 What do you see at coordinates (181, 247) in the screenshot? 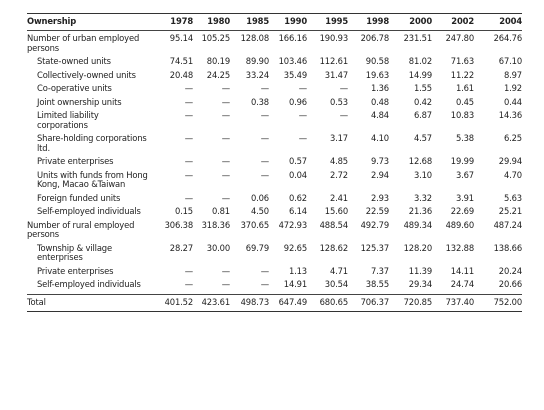
I see `cell-value: 28.27` at bounding box center [181, 247].